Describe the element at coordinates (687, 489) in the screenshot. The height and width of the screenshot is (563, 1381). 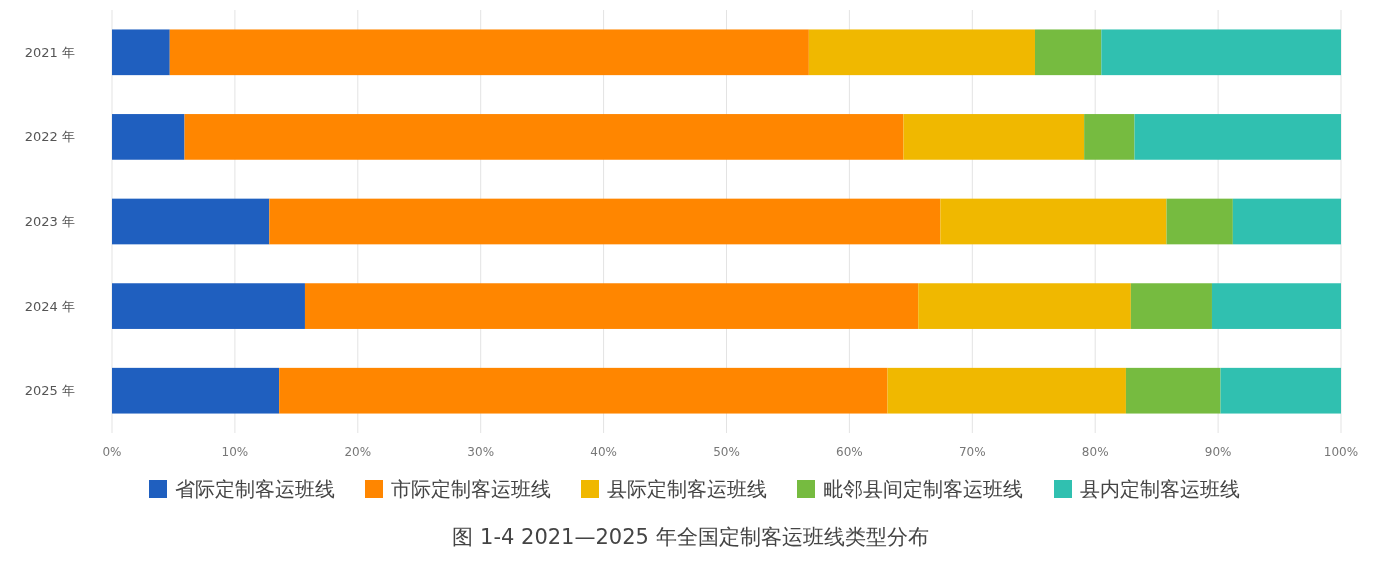
I see `legend-label: 县际定制客运班线` at that location.